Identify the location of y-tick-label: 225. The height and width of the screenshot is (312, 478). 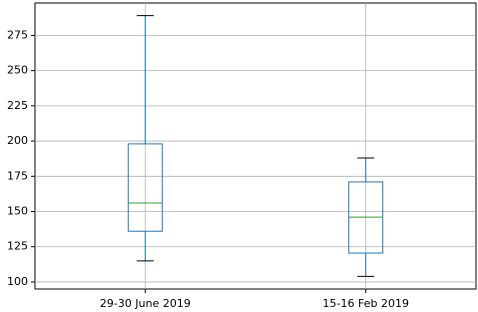
(17, 105).